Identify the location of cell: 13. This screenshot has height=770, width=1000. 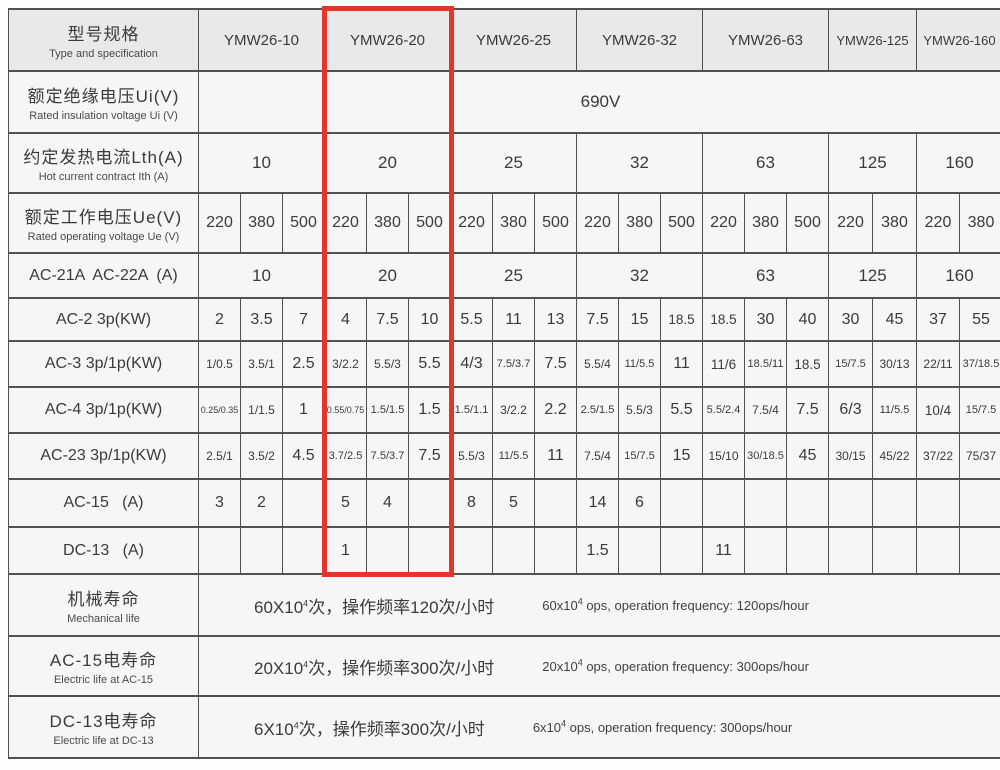
(555, 319).